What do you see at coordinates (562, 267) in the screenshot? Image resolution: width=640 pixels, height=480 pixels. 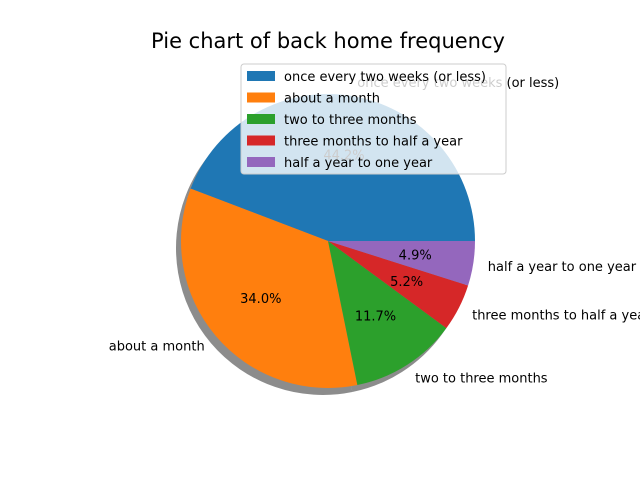 I see `slice-label: half a year to one year` at bounding box center [562, 267].